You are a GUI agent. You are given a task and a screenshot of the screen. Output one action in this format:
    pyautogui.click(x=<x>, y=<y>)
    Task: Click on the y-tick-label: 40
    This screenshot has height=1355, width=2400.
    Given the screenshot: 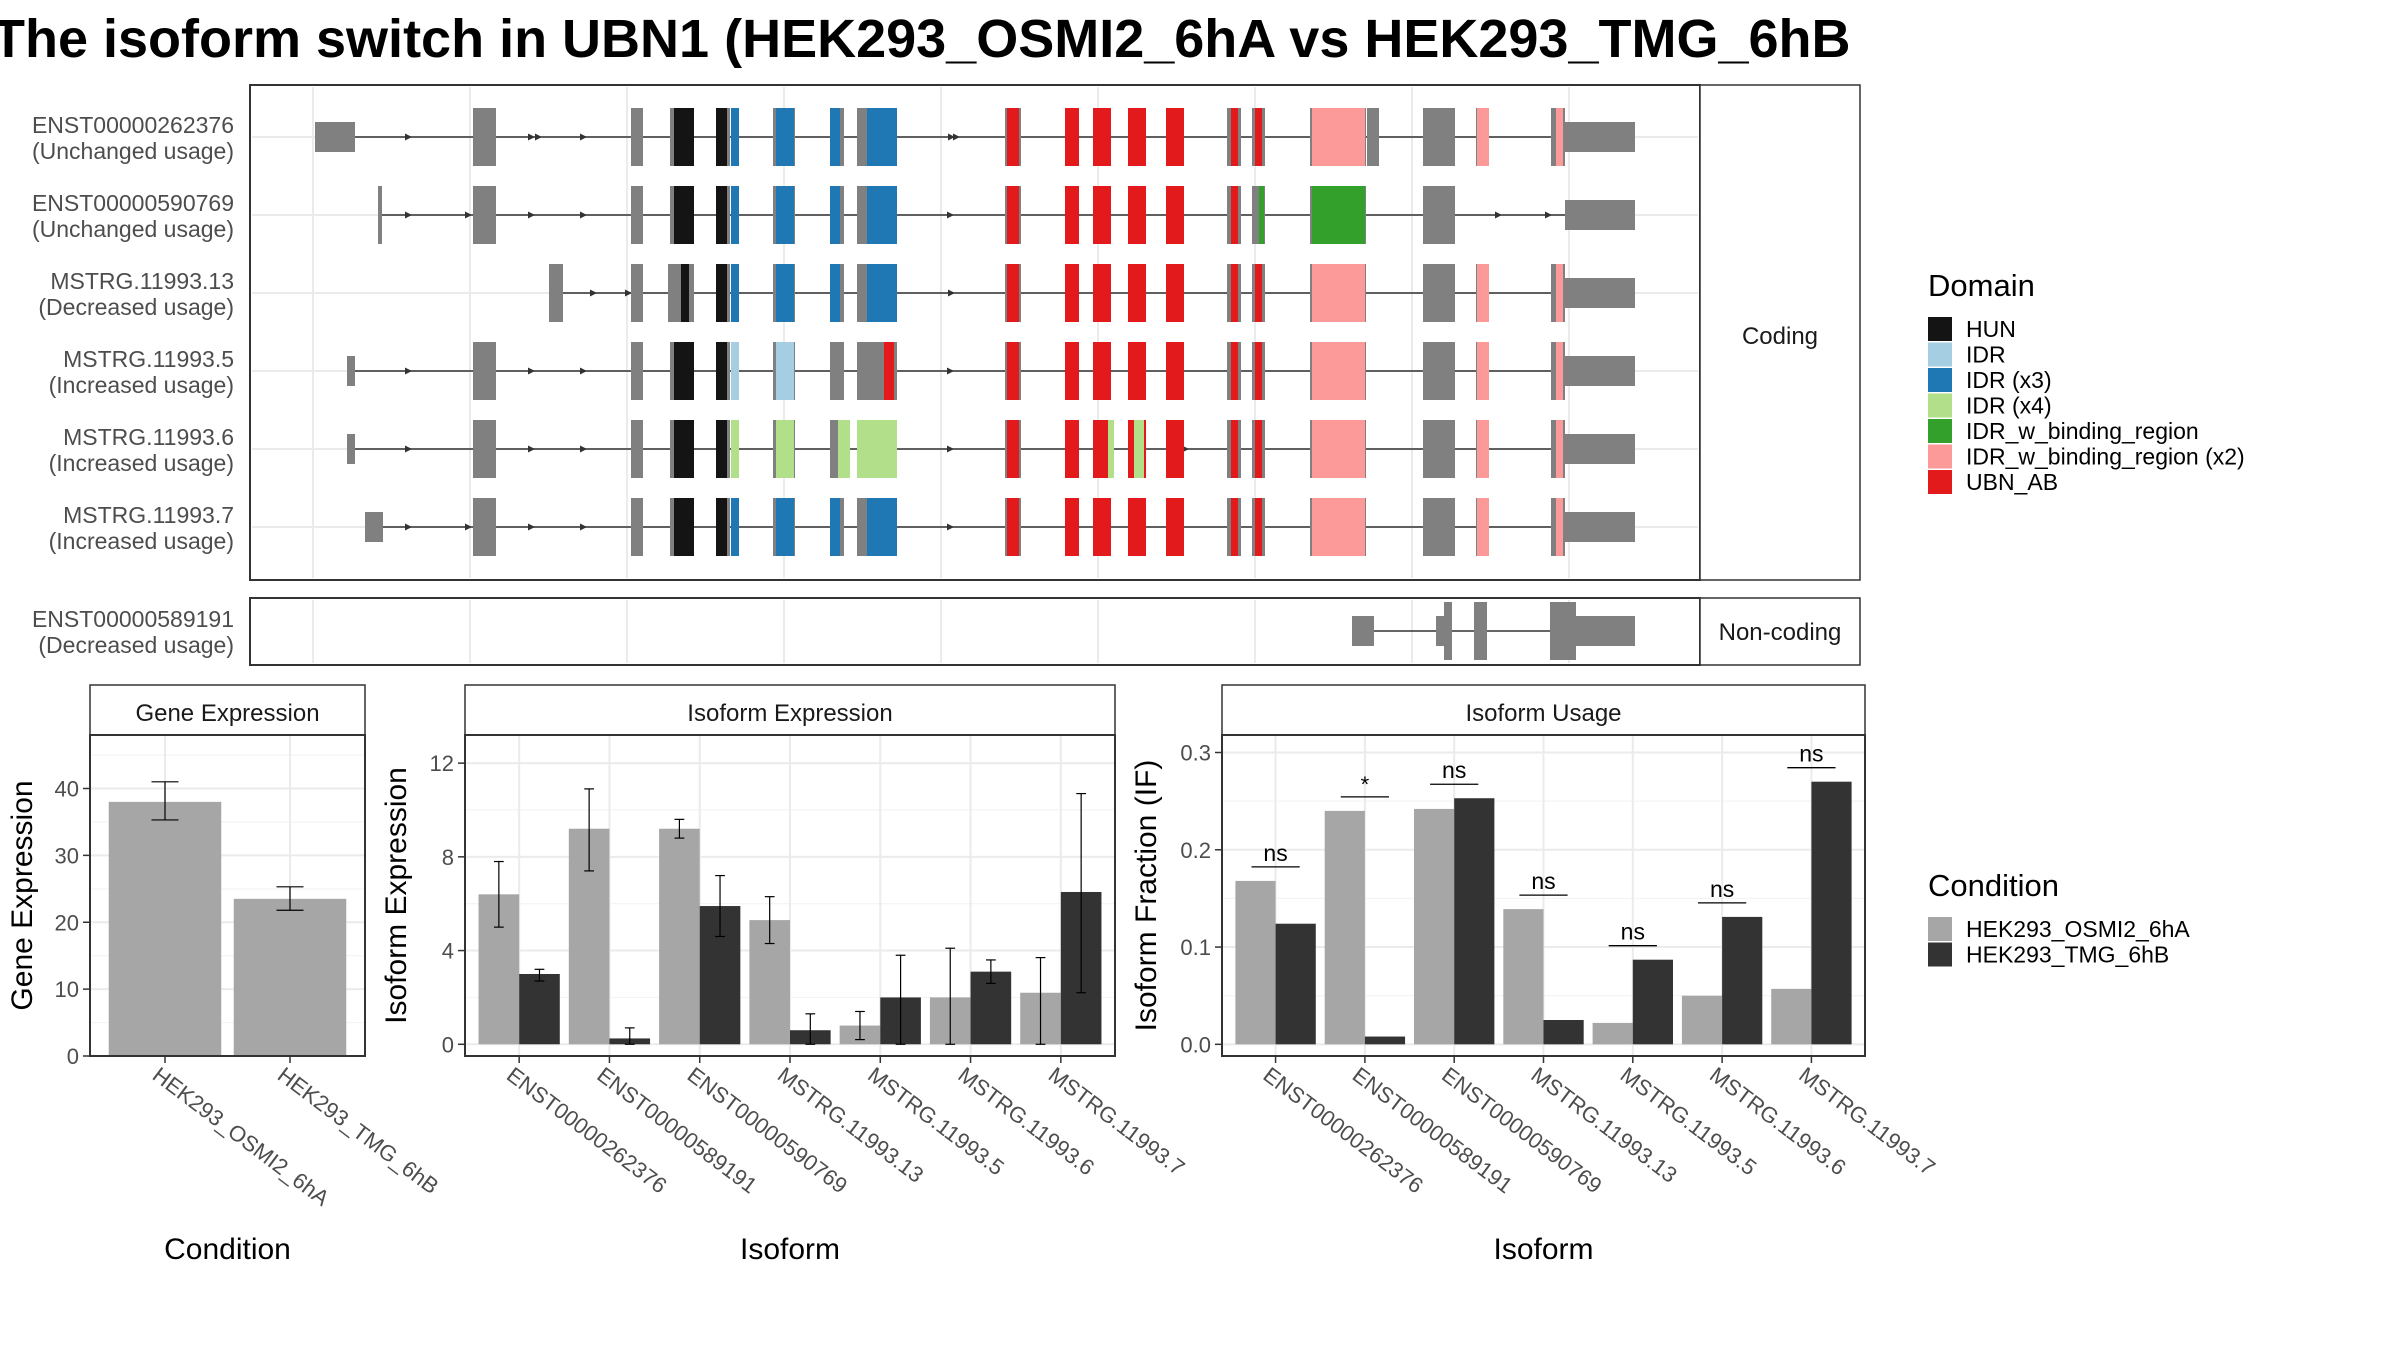 What is the action you would take?
    pyautogui.click(x=67, y=789)
    